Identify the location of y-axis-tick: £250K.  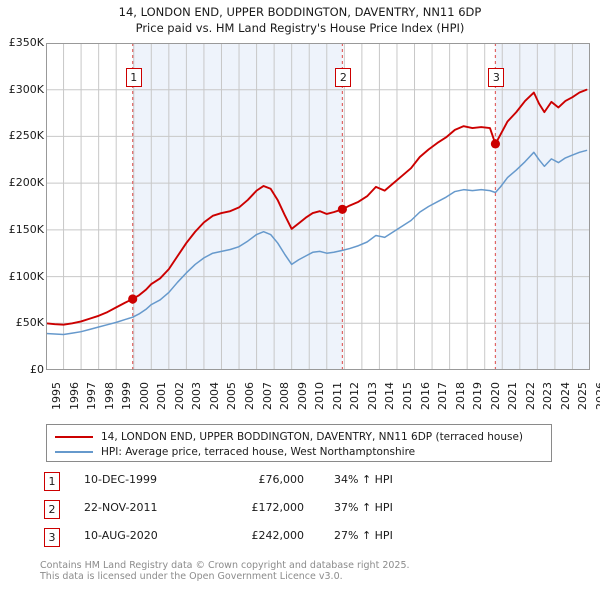
(26, 136).